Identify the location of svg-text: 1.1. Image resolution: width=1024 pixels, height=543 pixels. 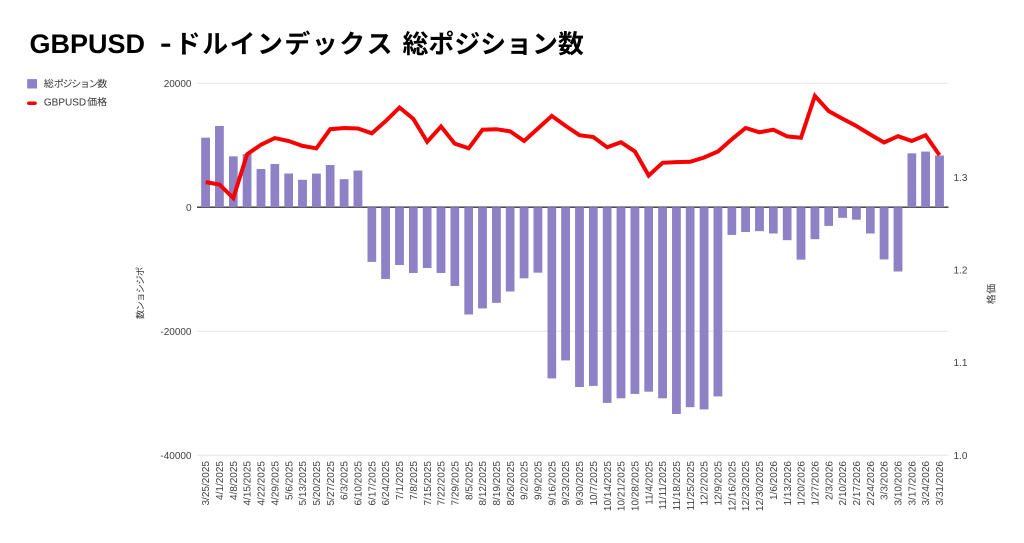
(961, 363).